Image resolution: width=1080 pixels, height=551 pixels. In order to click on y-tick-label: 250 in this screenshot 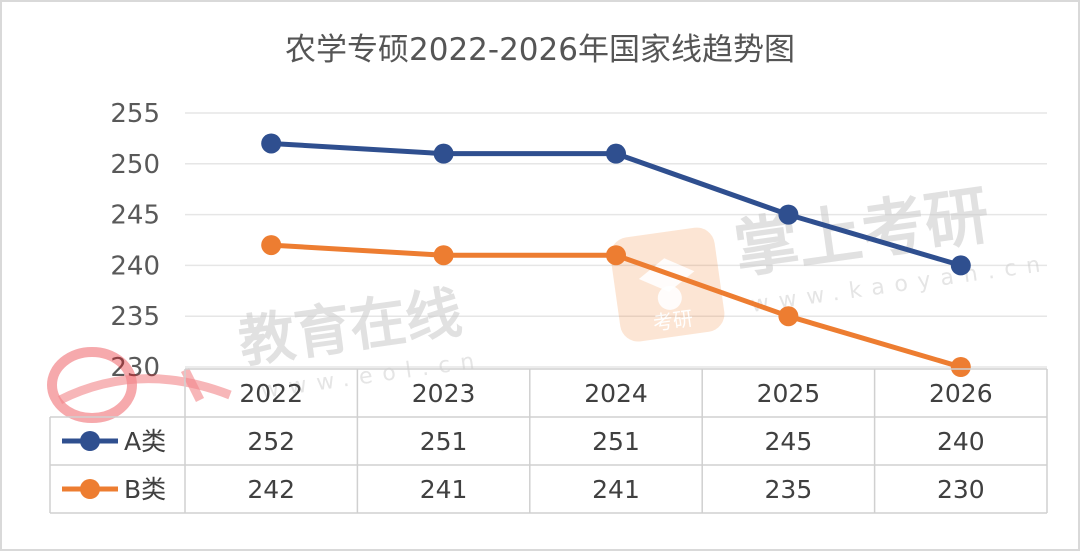, I will do `click(135, 165)`.